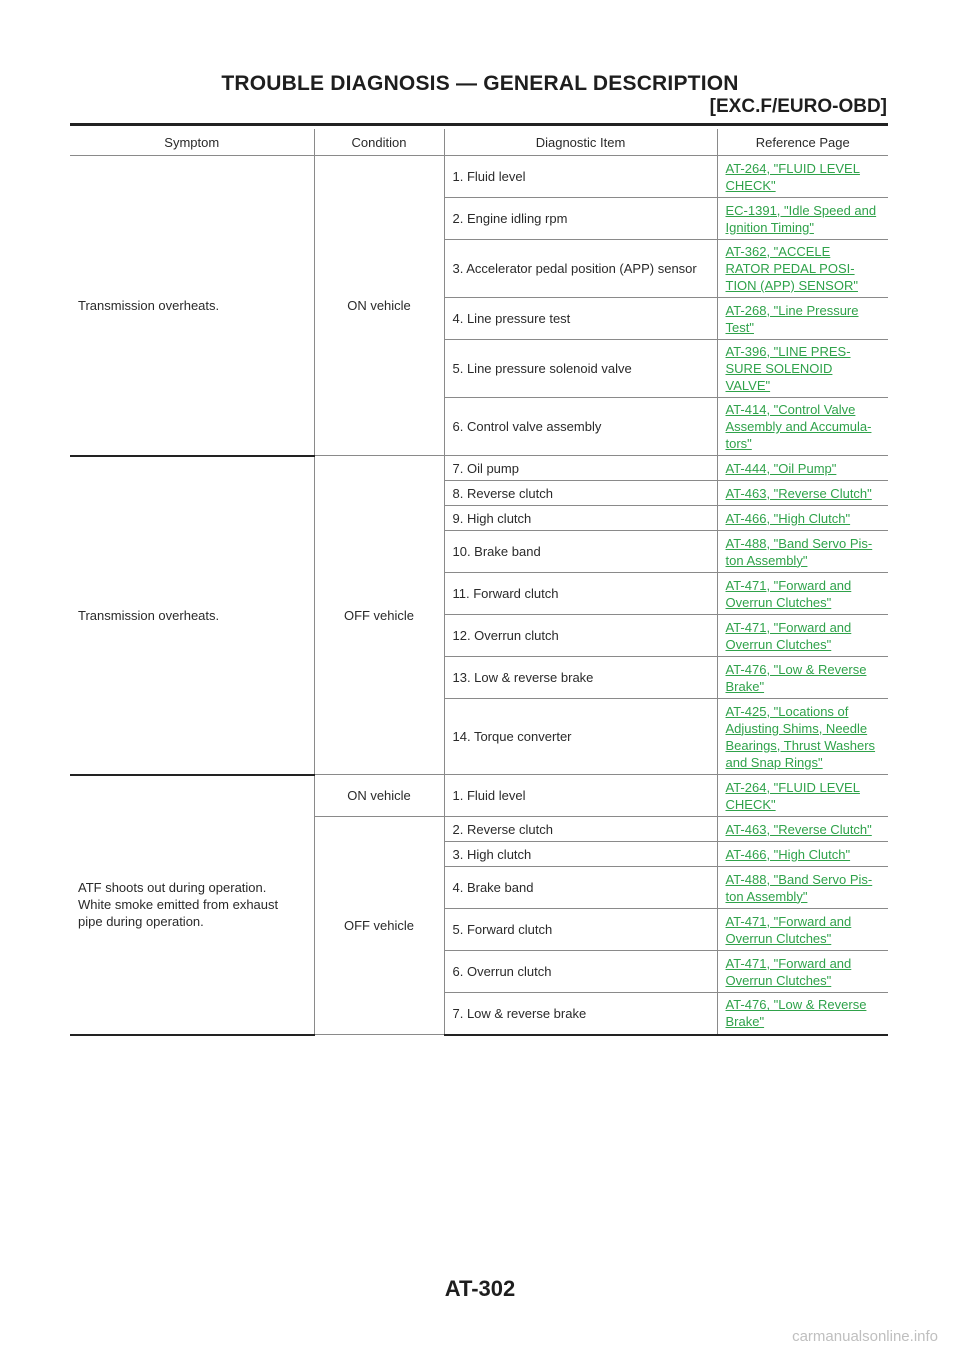 This screenshot has width=960, height=1358. What do you see at coordinates (738, 443) in the screenshot?
I see `reference-link: tors"` at bounding box center [738, 443].